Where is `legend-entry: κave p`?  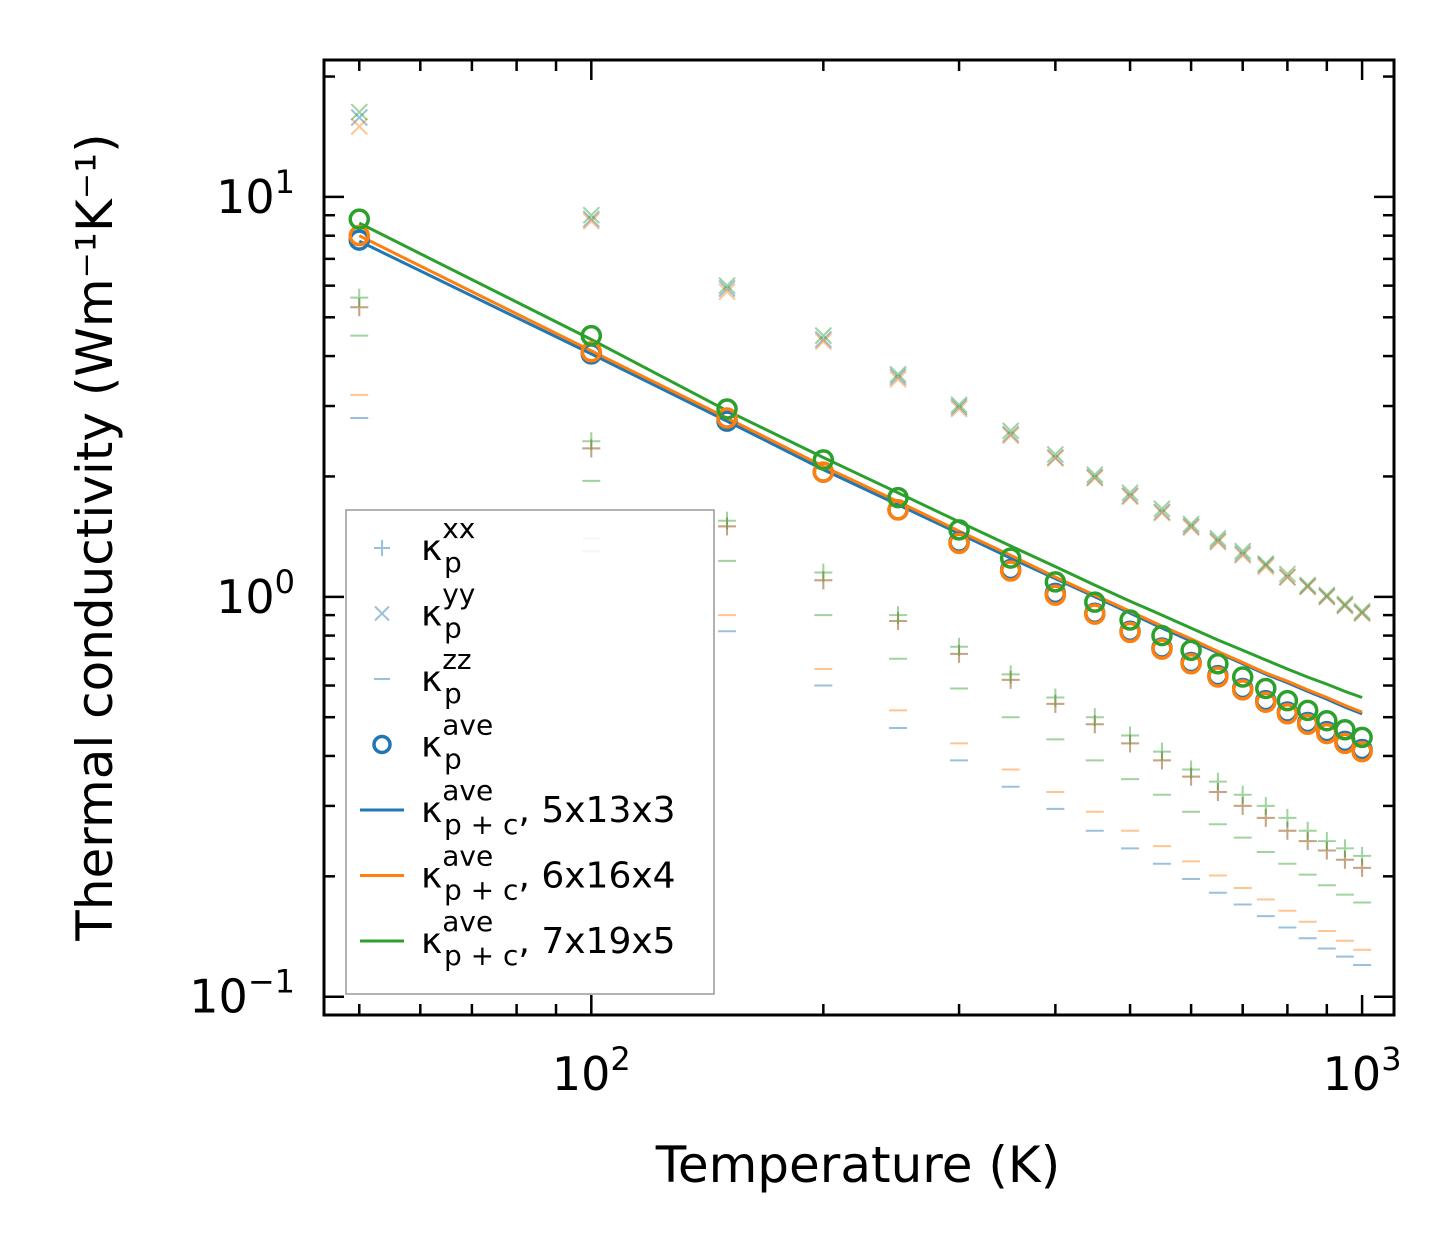
legend-entry: κave p is located at coordinates (432, 742).